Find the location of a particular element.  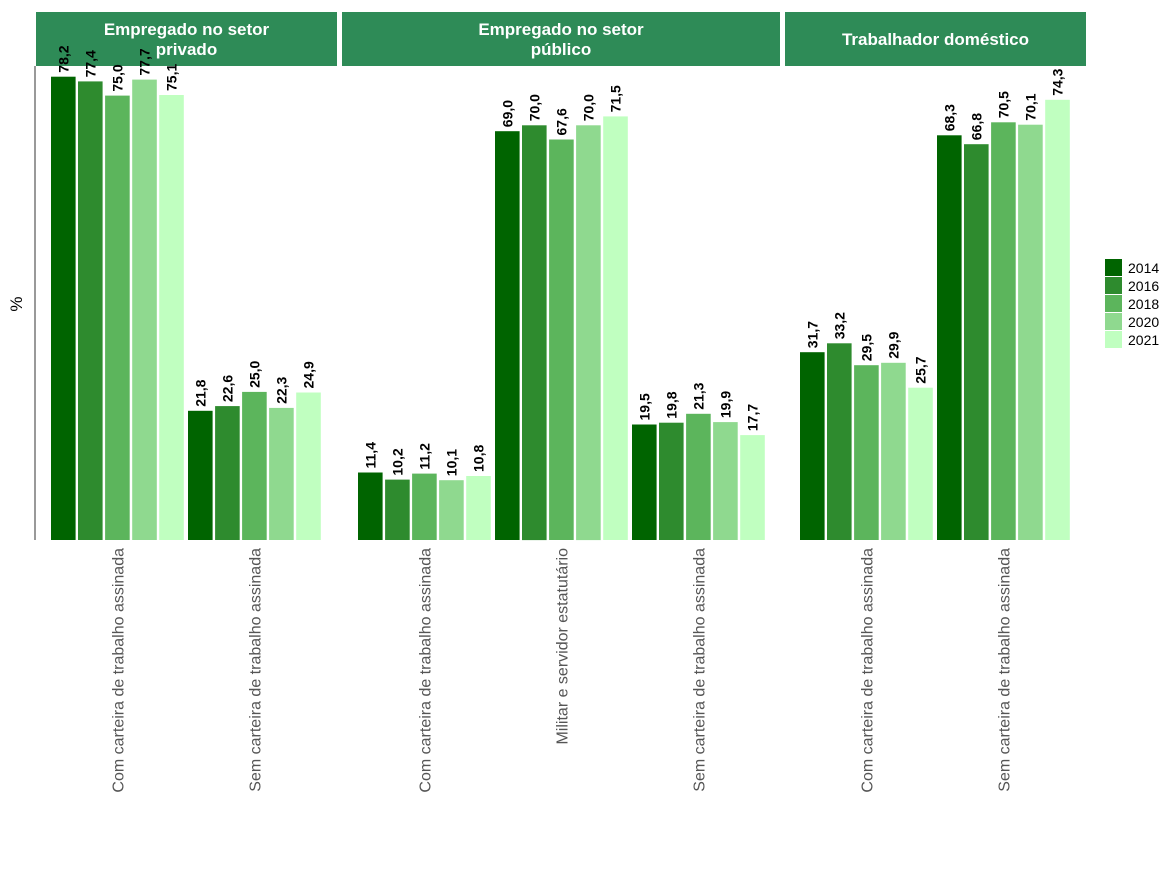

legend-entry: 2018 is located at coordinates (1143, 304).